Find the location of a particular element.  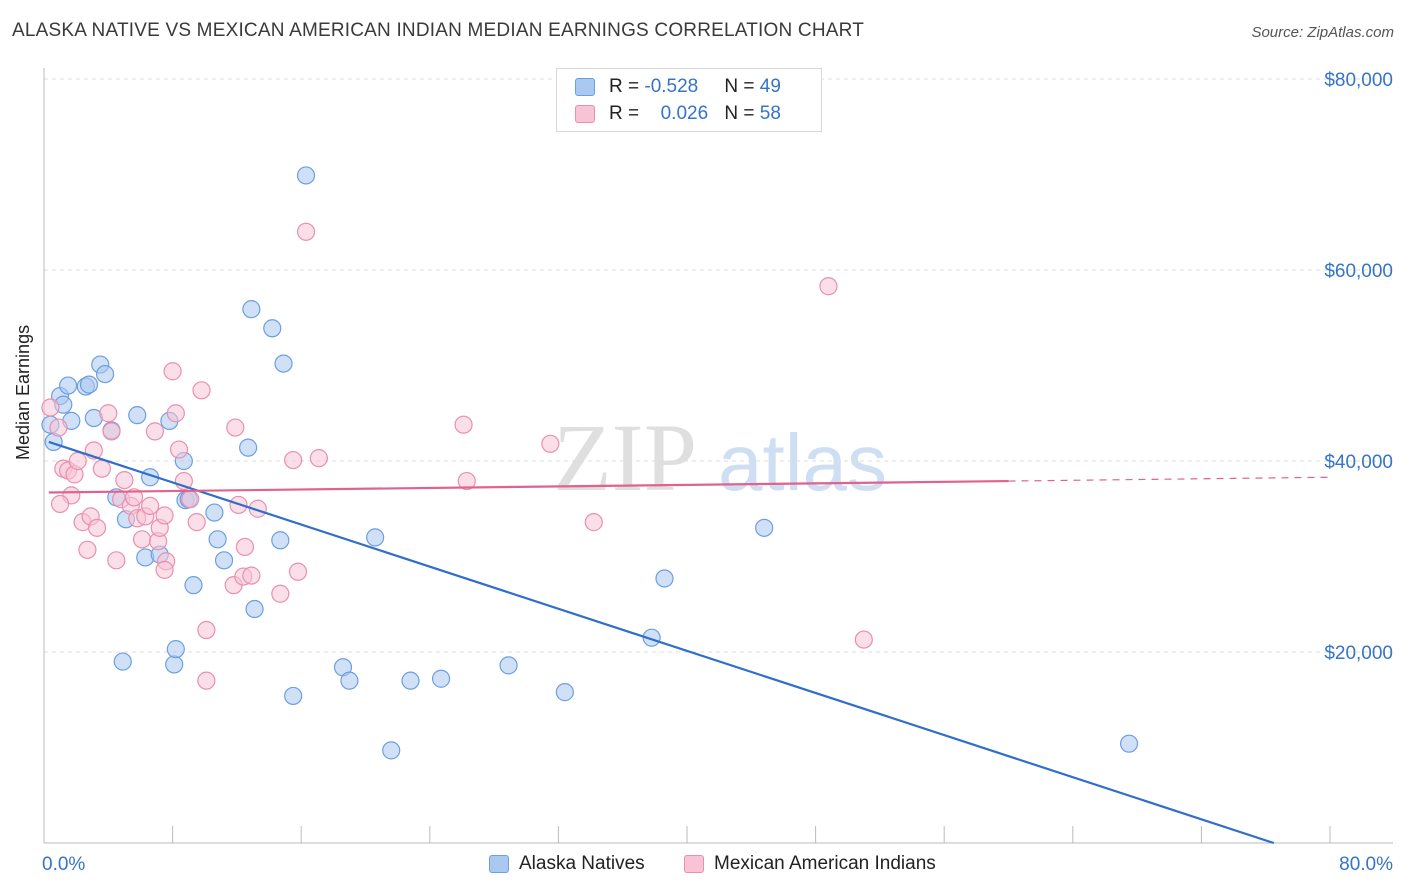

trend-line-extension is located at coordinates (1169, 479).